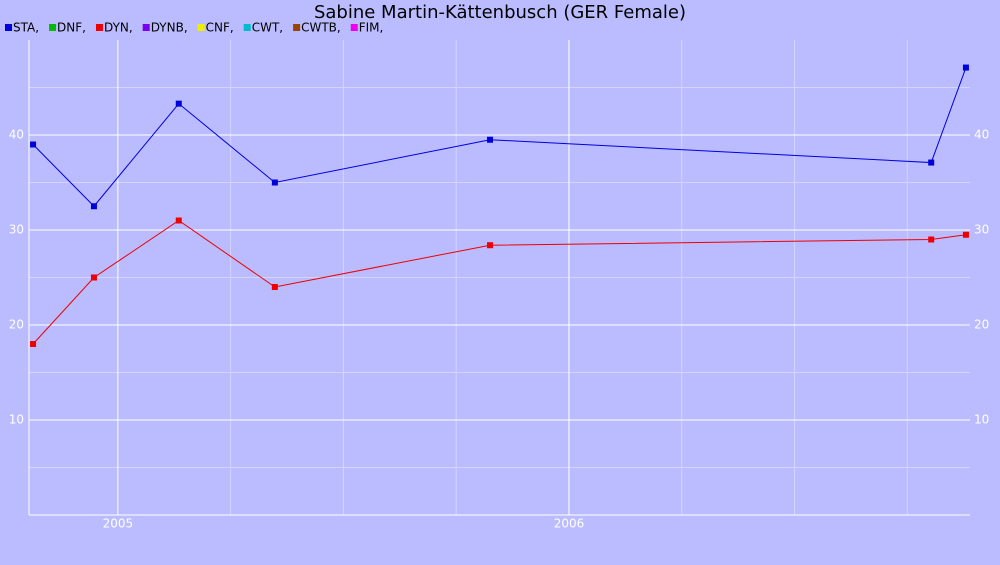  What do you see at coordinates (26, 28) in the screenshot?
I see `legend-label: STA,` at bounding box center [26, 28].